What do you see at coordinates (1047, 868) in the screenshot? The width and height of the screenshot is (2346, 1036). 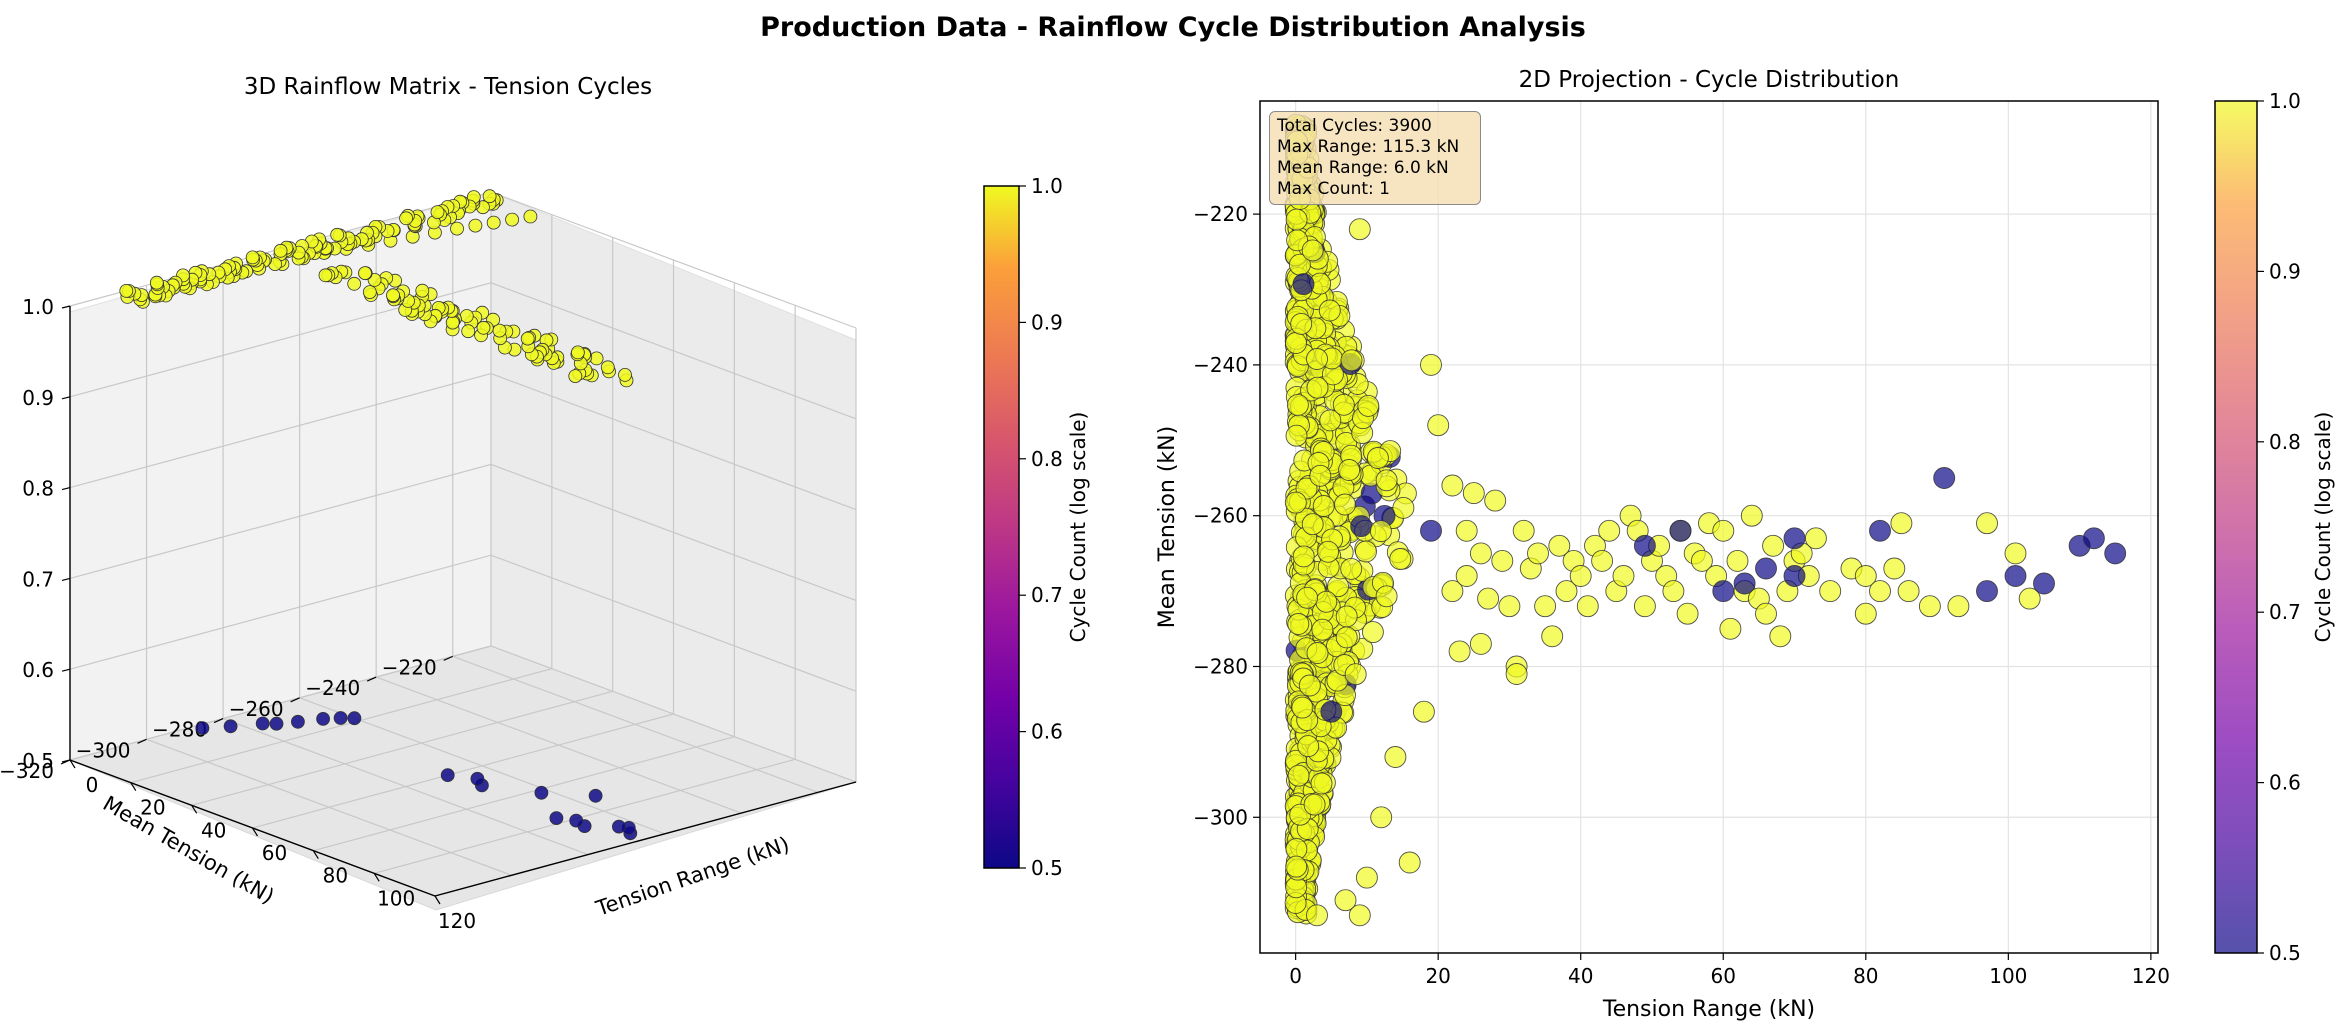 I see `colorbar-tick-label: 0.5` at bounding box center [1047, 868].